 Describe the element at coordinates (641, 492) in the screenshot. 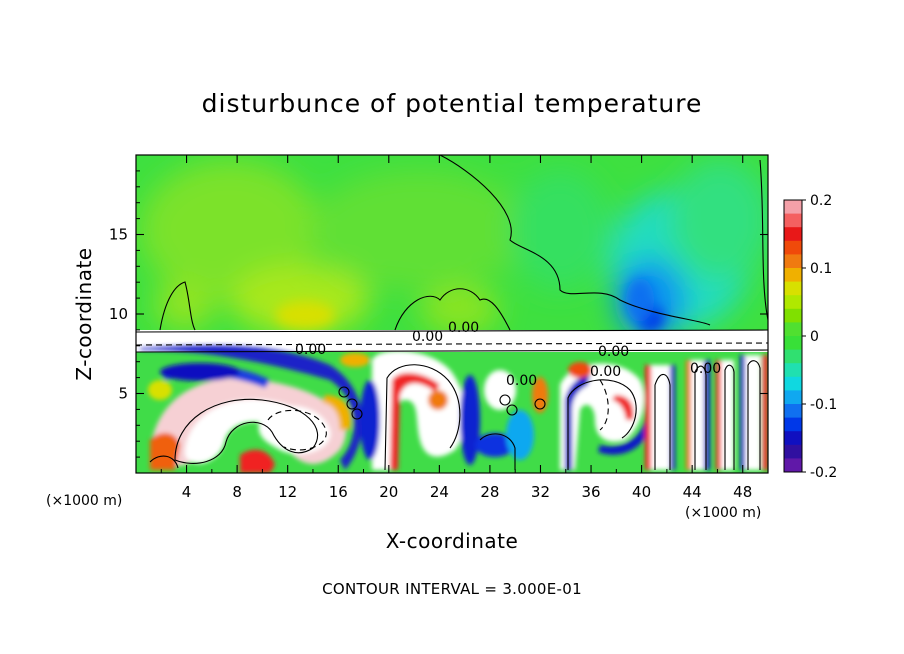

I see `x-tick-label: 40` at that location.